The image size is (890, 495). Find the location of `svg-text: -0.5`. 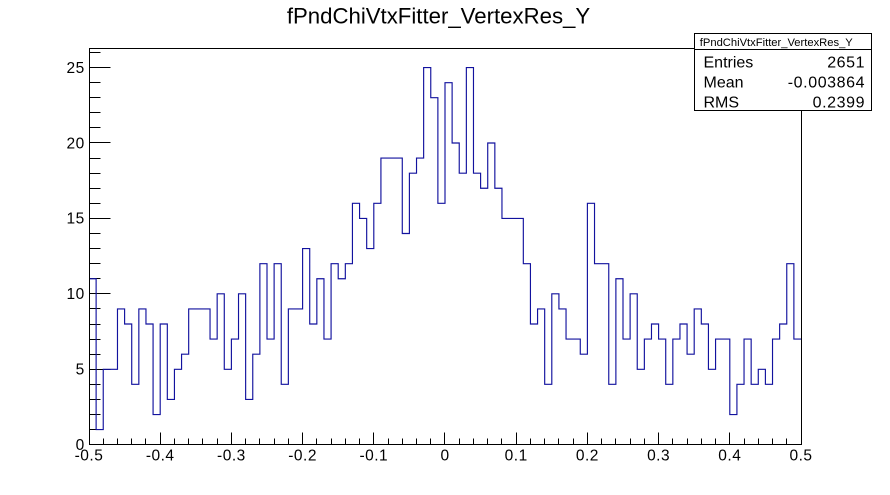

svg-text: -0.5 is located at coordinates (89, 456).